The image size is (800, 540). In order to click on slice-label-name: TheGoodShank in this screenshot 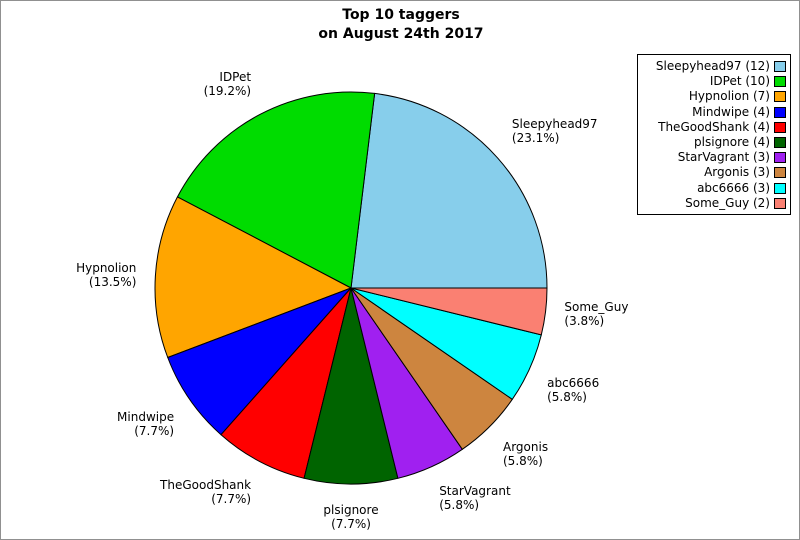, I will do `click(206, 485)`.